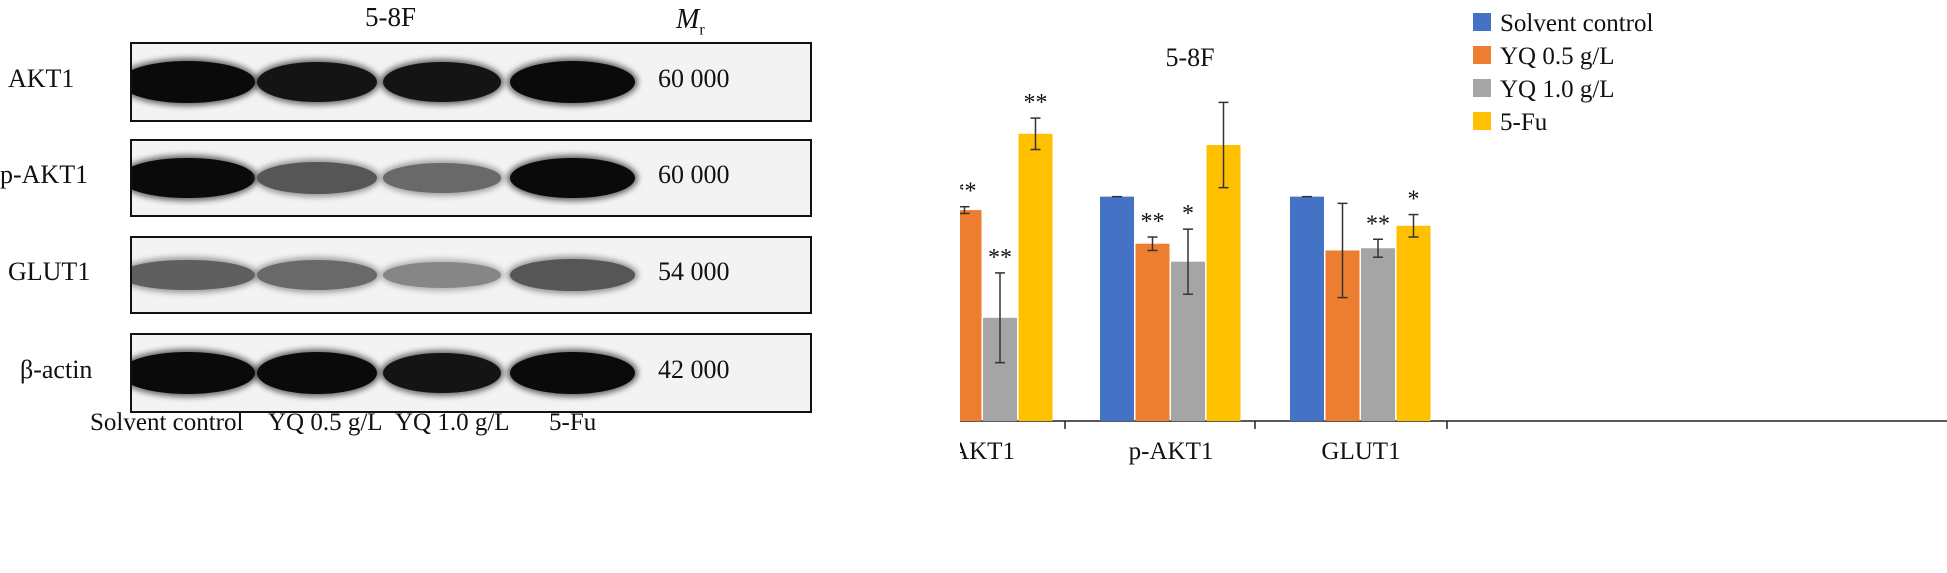  I want to click on molecular-weight-label: 42 000, so click(694, 369).